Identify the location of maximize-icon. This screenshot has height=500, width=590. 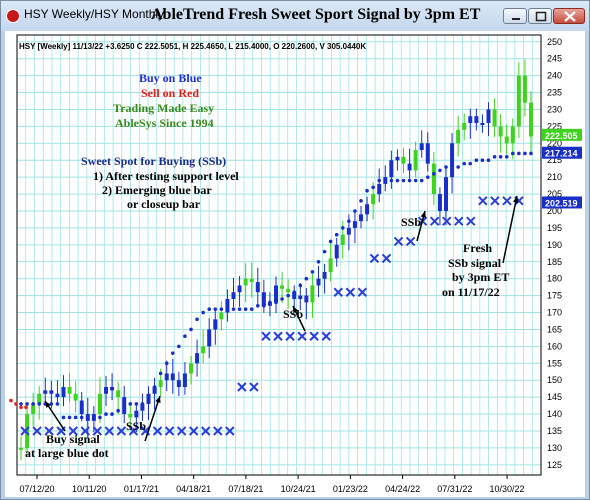
(541, 16).